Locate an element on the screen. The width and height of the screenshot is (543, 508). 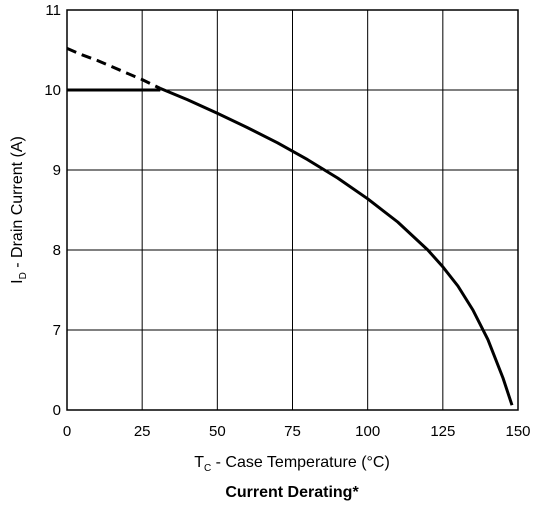
x-tick-label: 100 is located at coordinates (367, 431).